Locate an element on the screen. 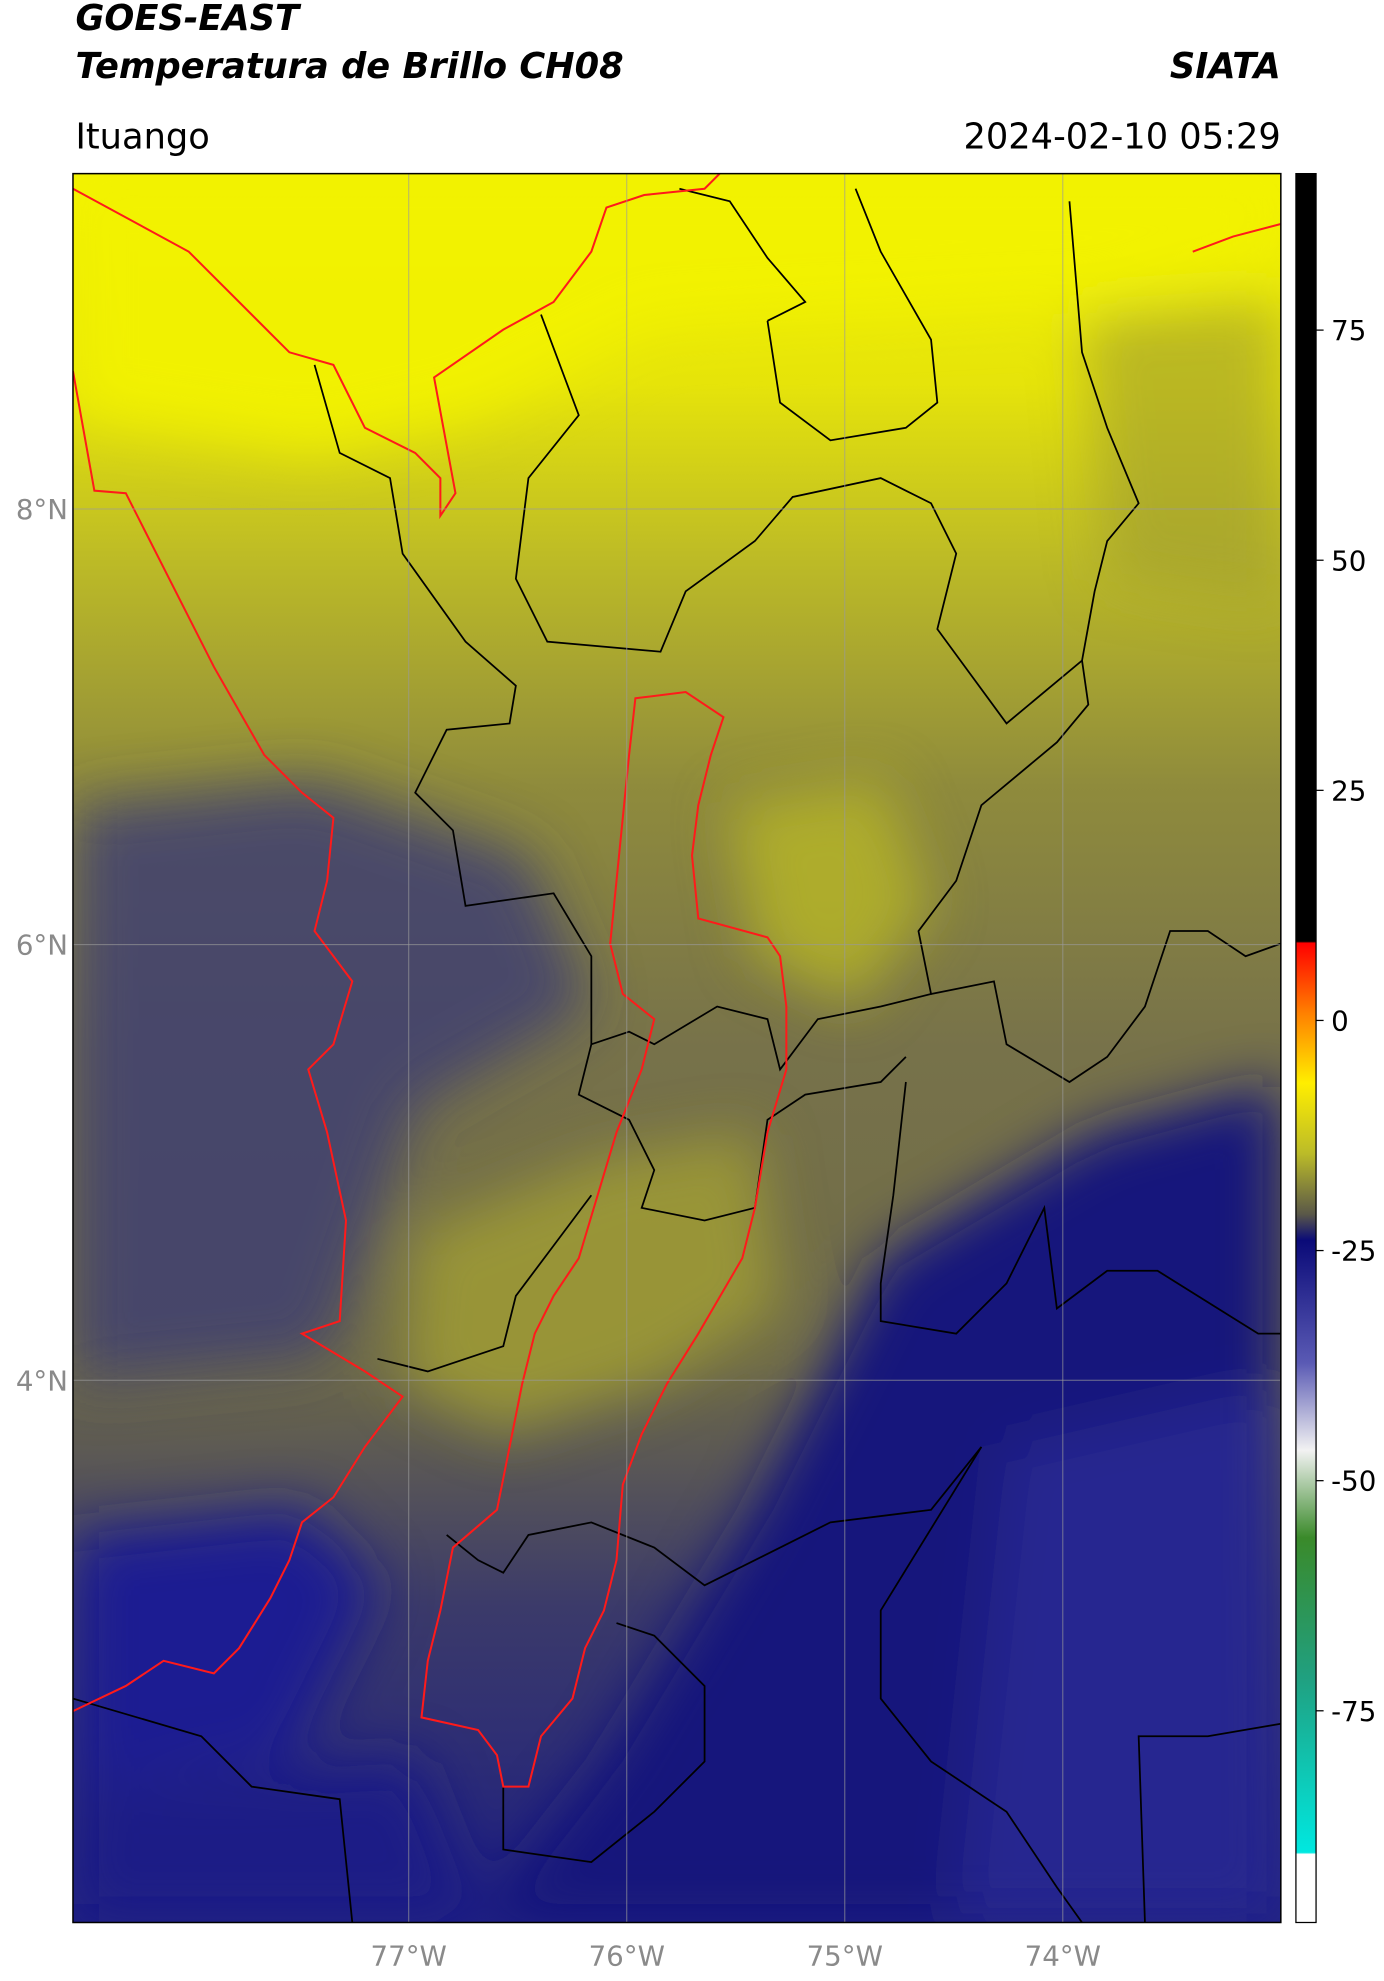 The height and width of the screenshot is (1981, 1384). colorbar-ticks: 75 50 25 0 -25 -50 -75 is located at coordinates (1346, 1021).